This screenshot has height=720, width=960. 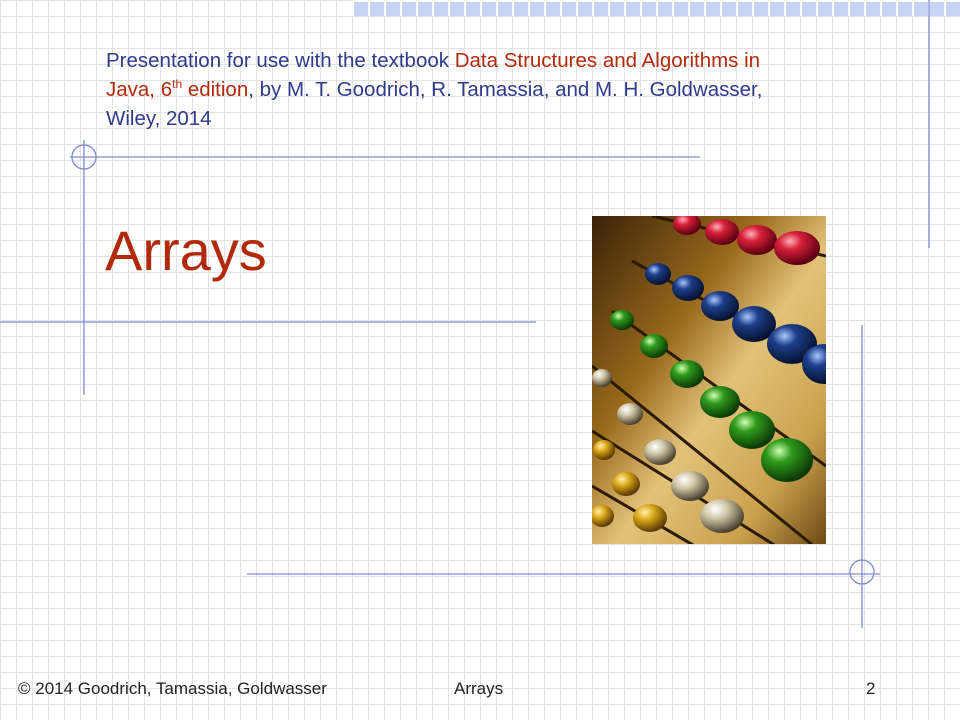 What do you see at coordinates (871, 688) in the screenshot?
I see `footer-page-number: 2` at bounding box center [871, 688].